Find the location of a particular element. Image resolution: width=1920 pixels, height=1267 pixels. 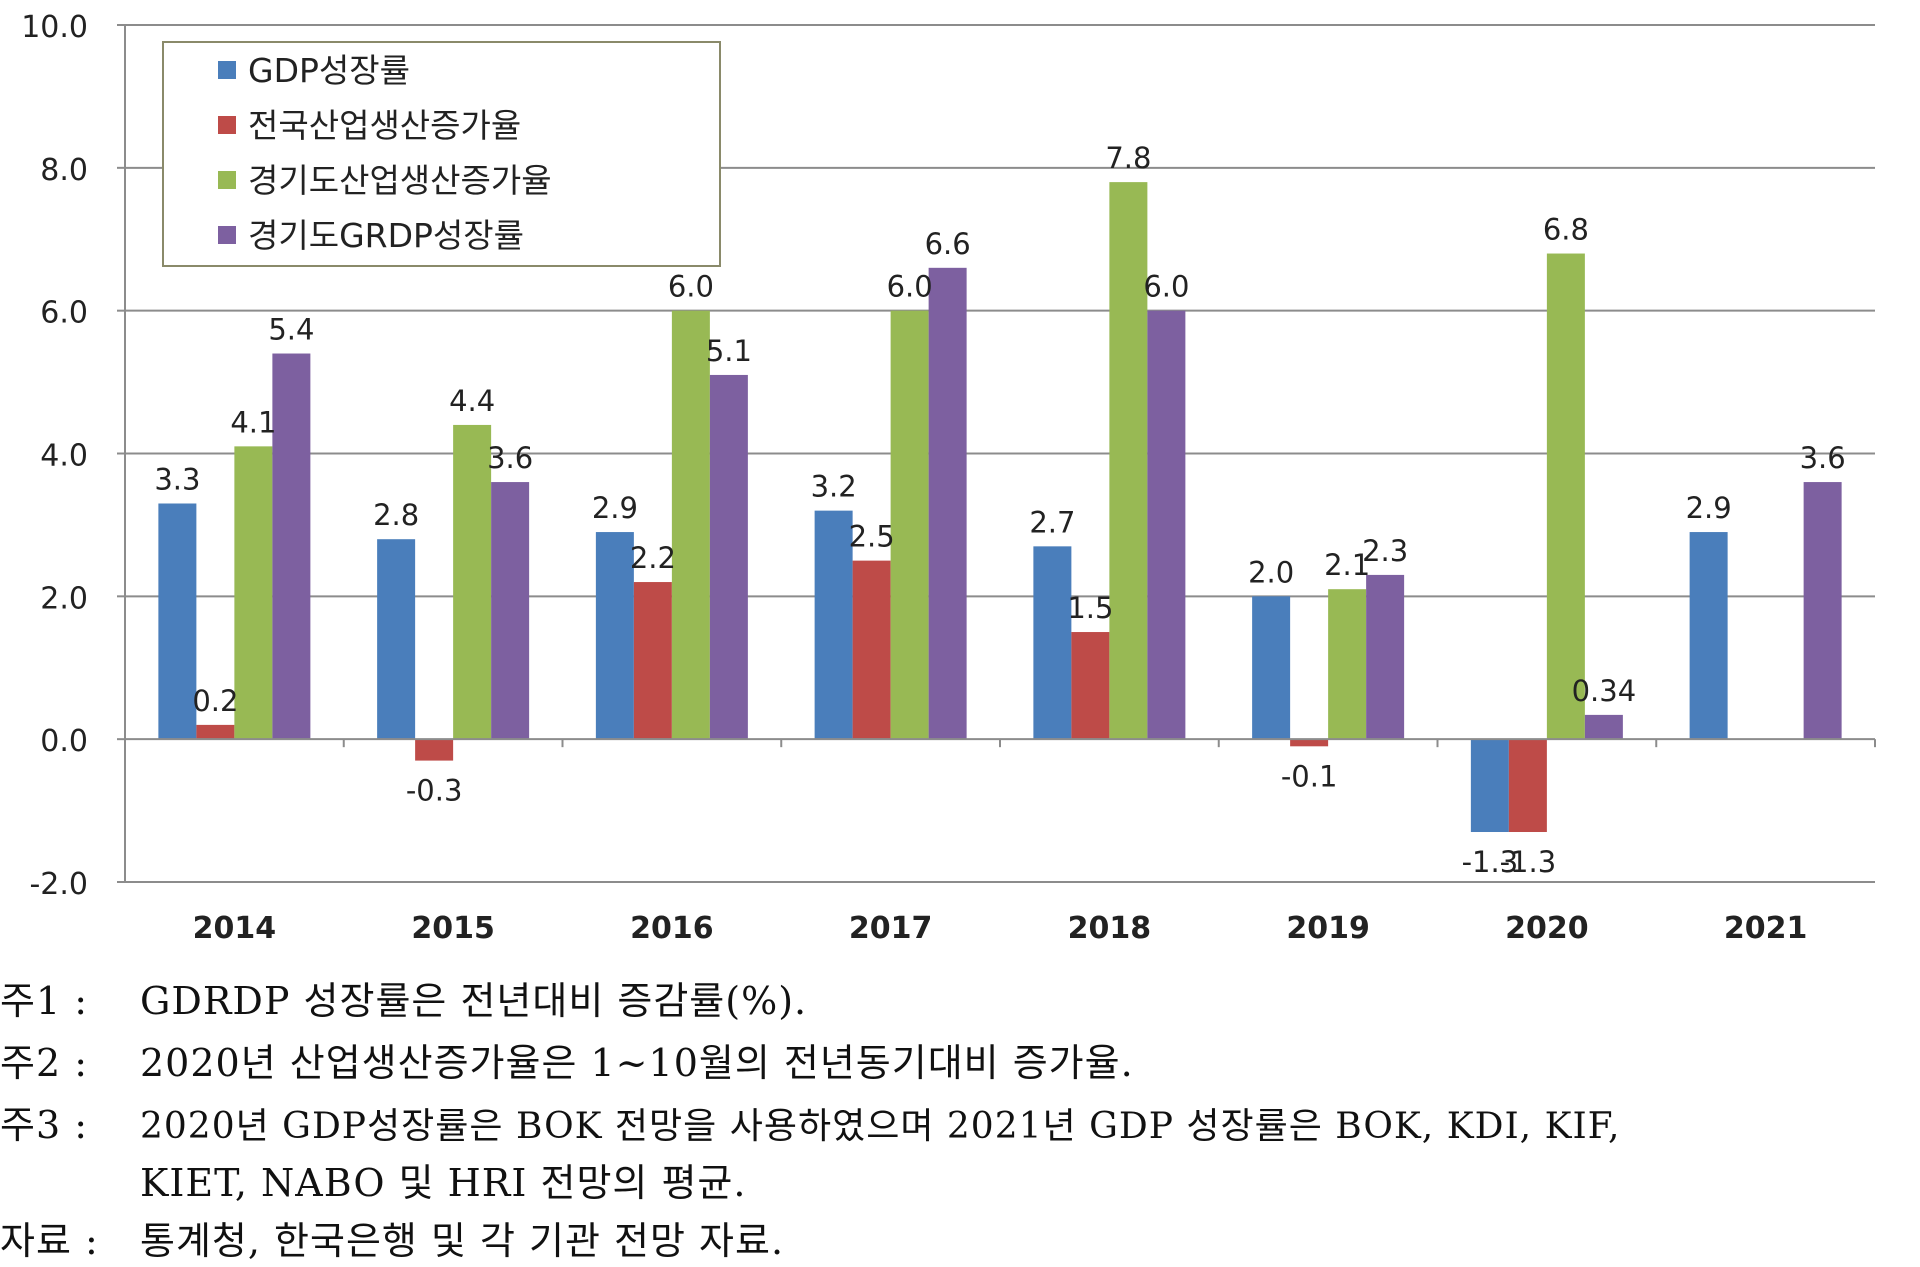

note-4: 자료 : 통계청, 한국은행 및 각 기관 전망 자료. is located at coordinates (392, 1237).